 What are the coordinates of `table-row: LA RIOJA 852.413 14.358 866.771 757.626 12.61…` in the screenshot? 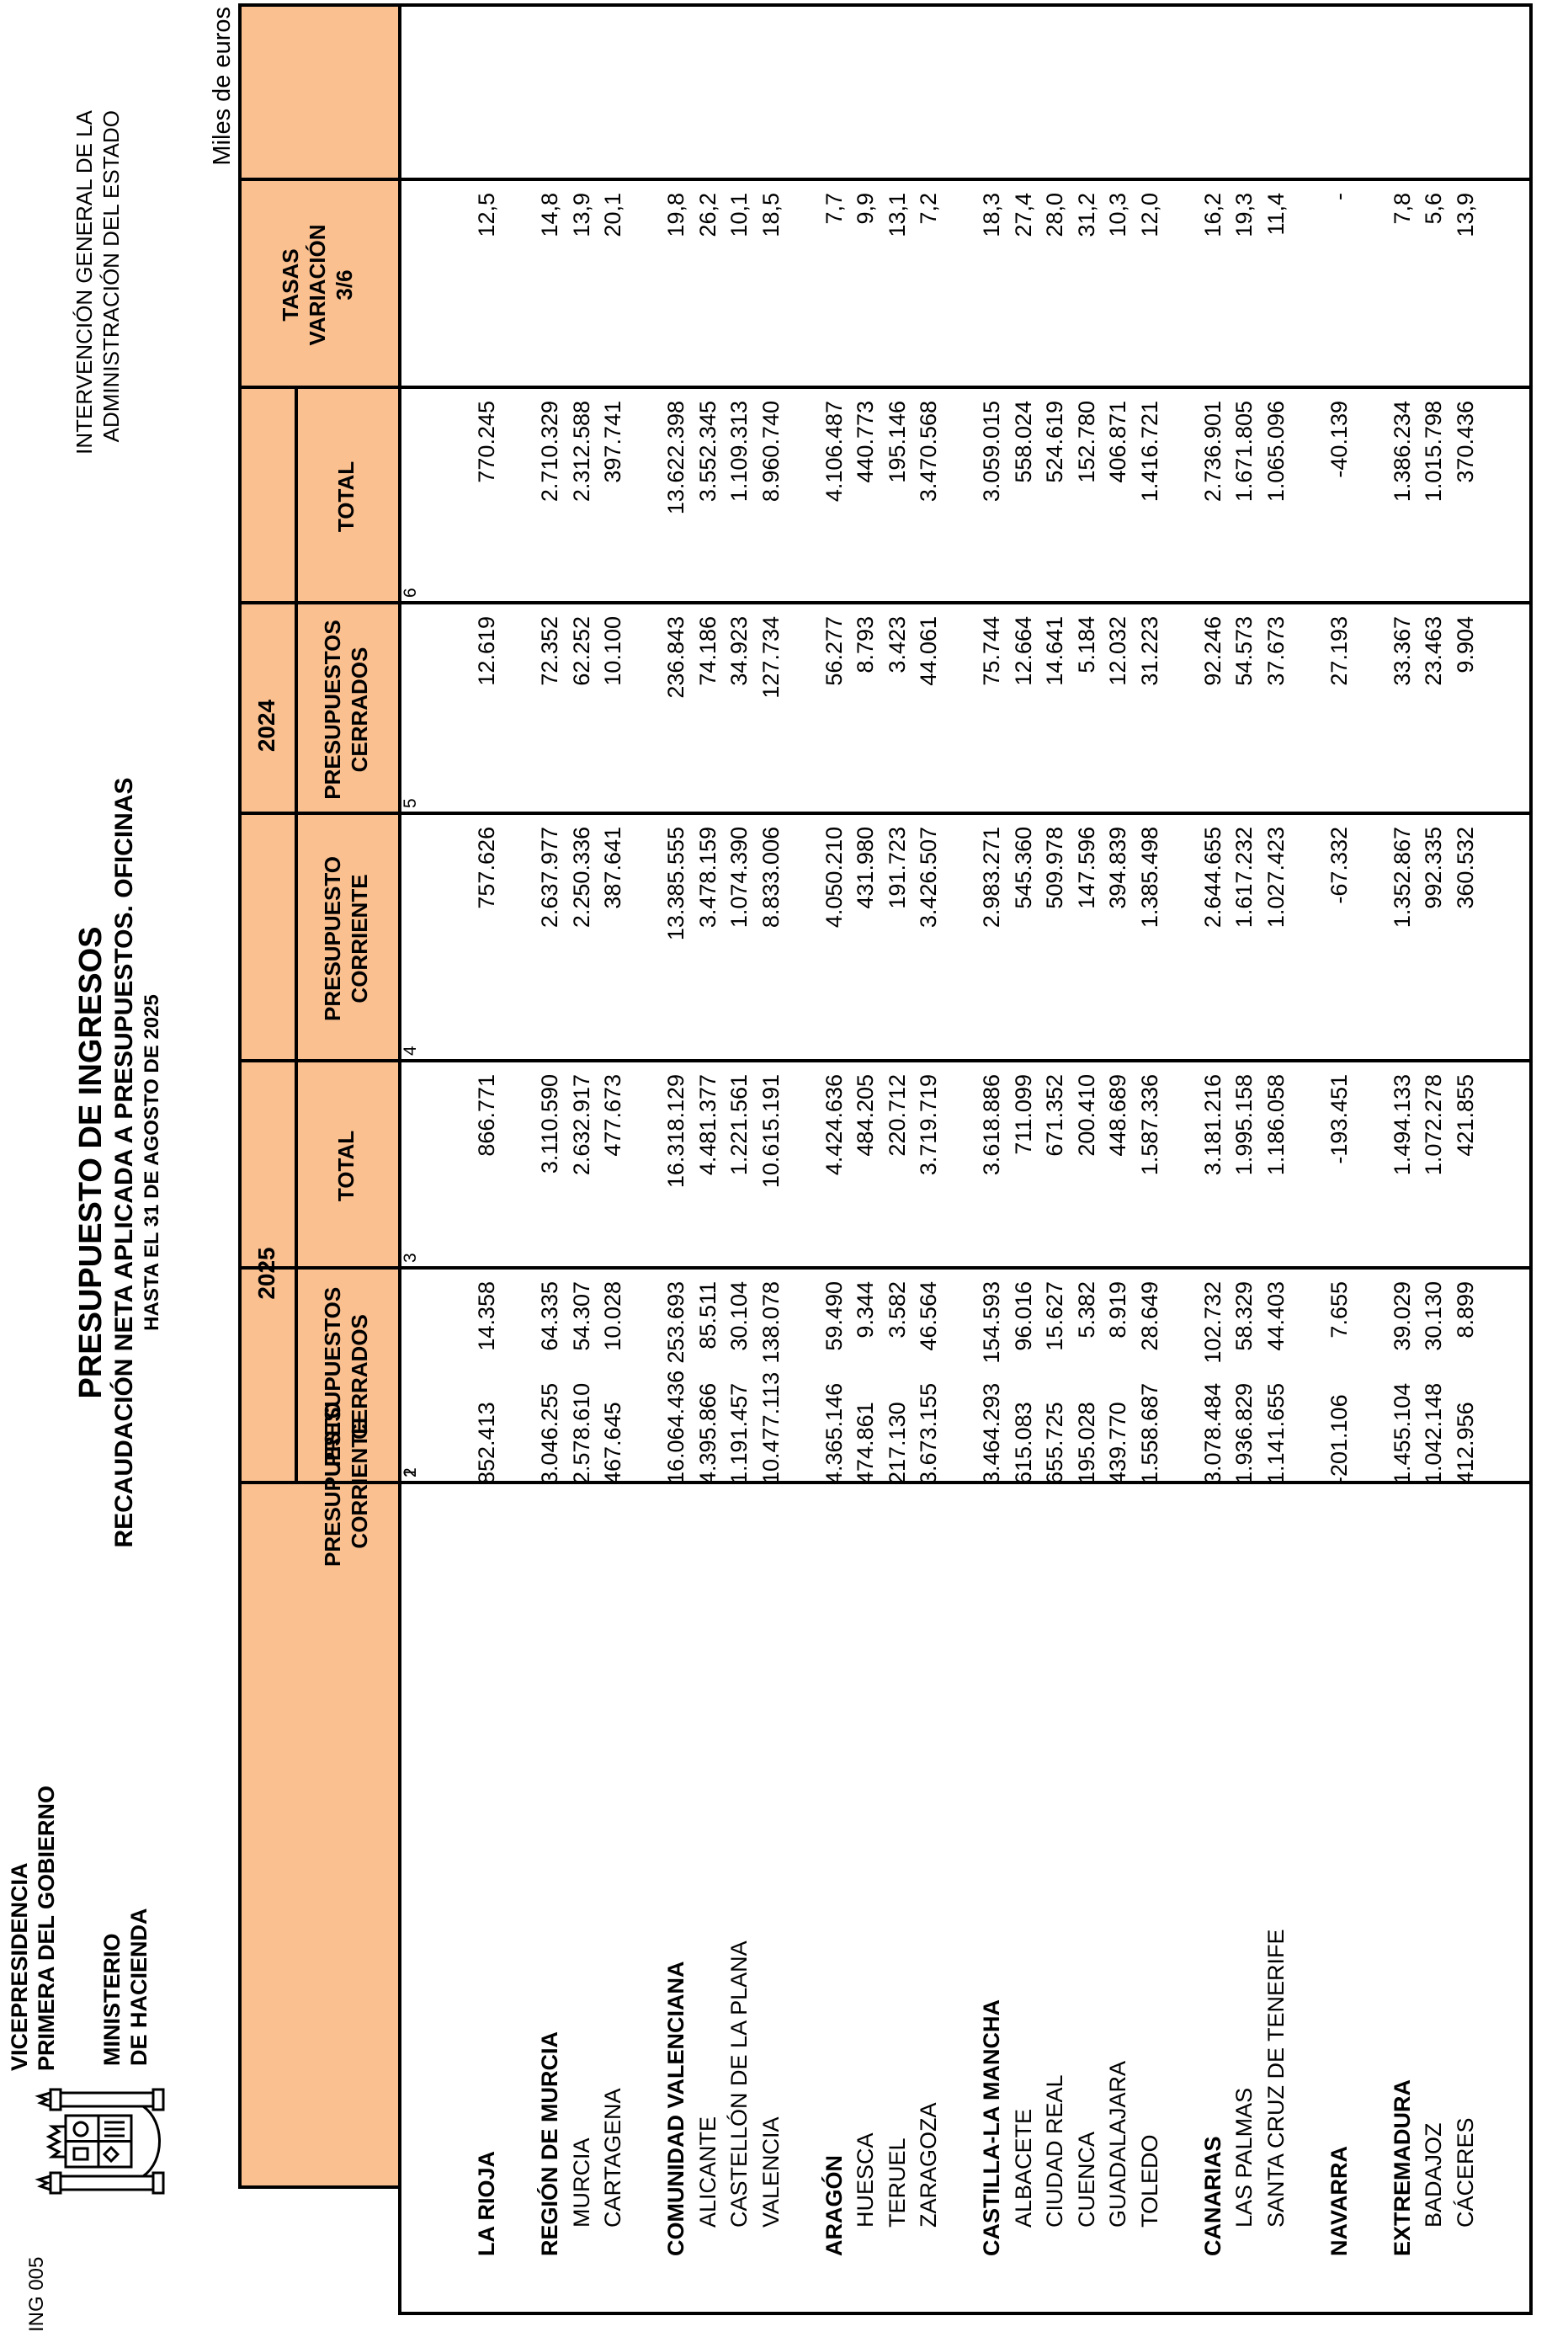 It's located at (487, 1161).